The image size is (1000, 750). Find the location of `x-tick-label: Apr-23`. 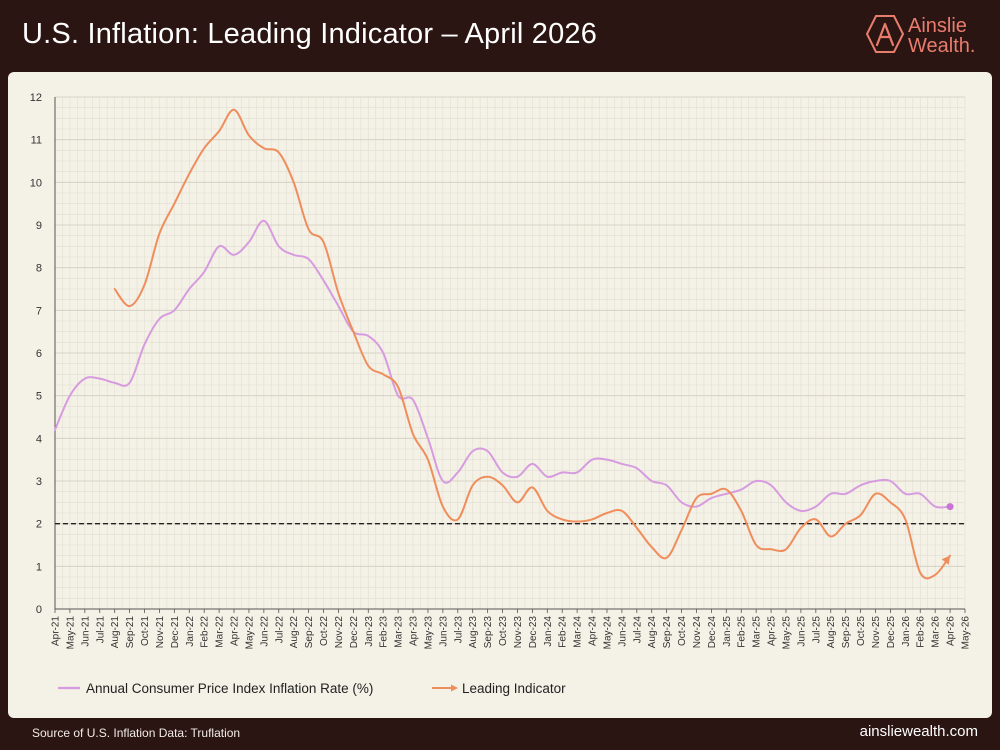

x-tick-label: Apr-23 is located at coordinates (414, 631).